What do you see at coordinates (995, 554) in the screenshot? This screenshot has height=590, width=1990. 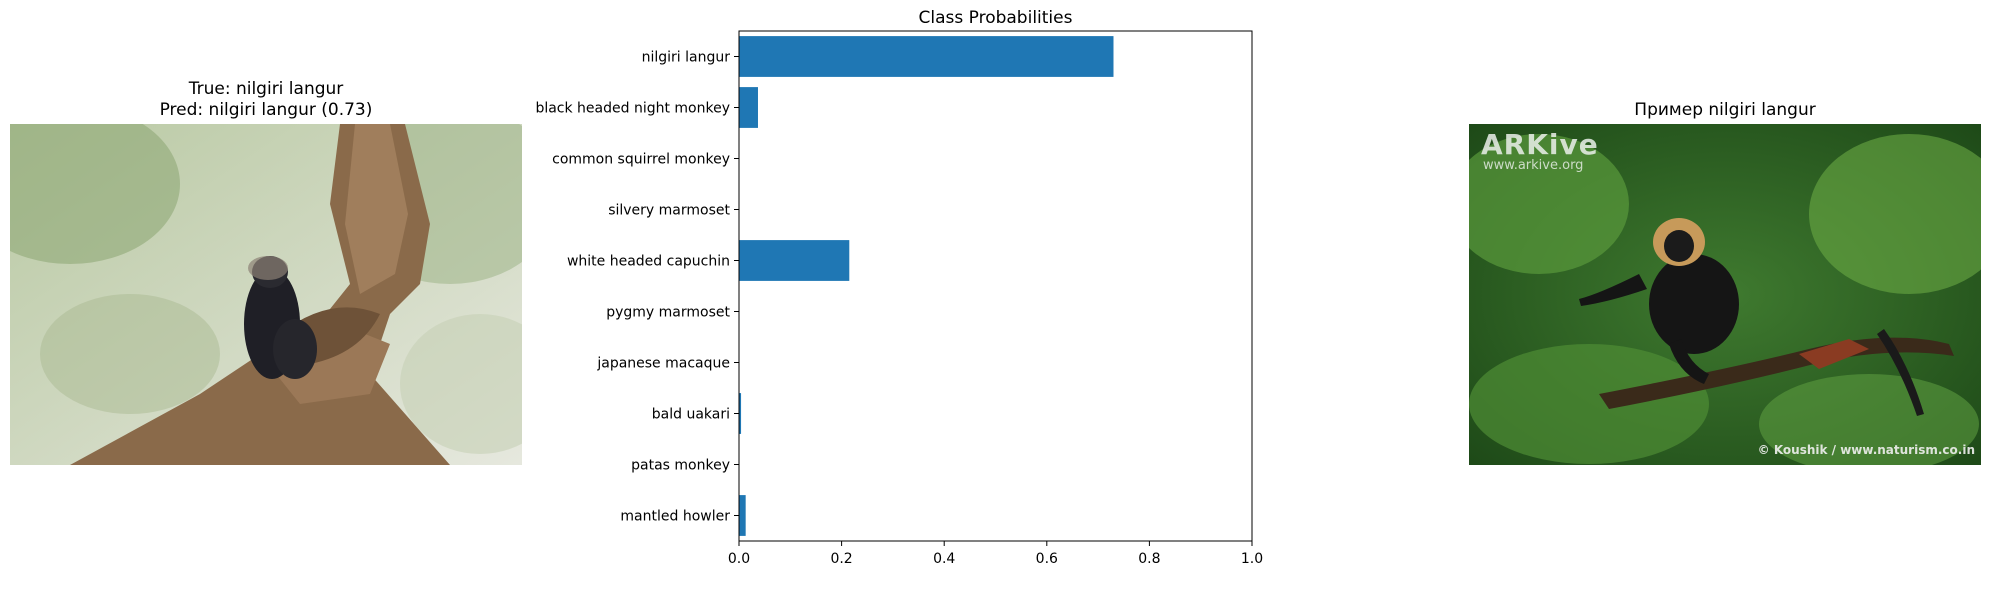 I see `x-tick-layer: 0.0 0.2 0.4 0.6 0.8 1.0` at bounding box center [995, 554].